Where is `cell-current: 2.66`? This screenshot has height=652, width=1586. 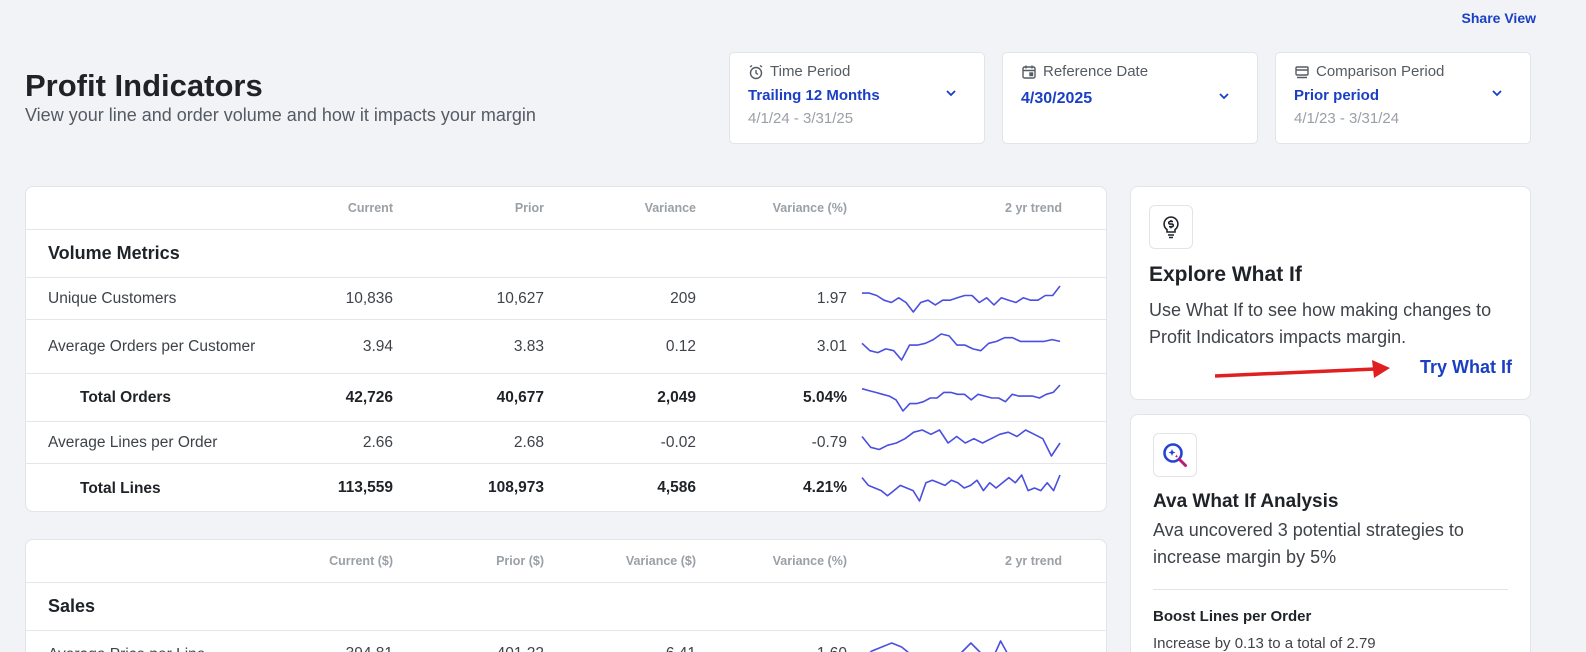
cell-current: 2.66 is located at coordinates (377, 442).